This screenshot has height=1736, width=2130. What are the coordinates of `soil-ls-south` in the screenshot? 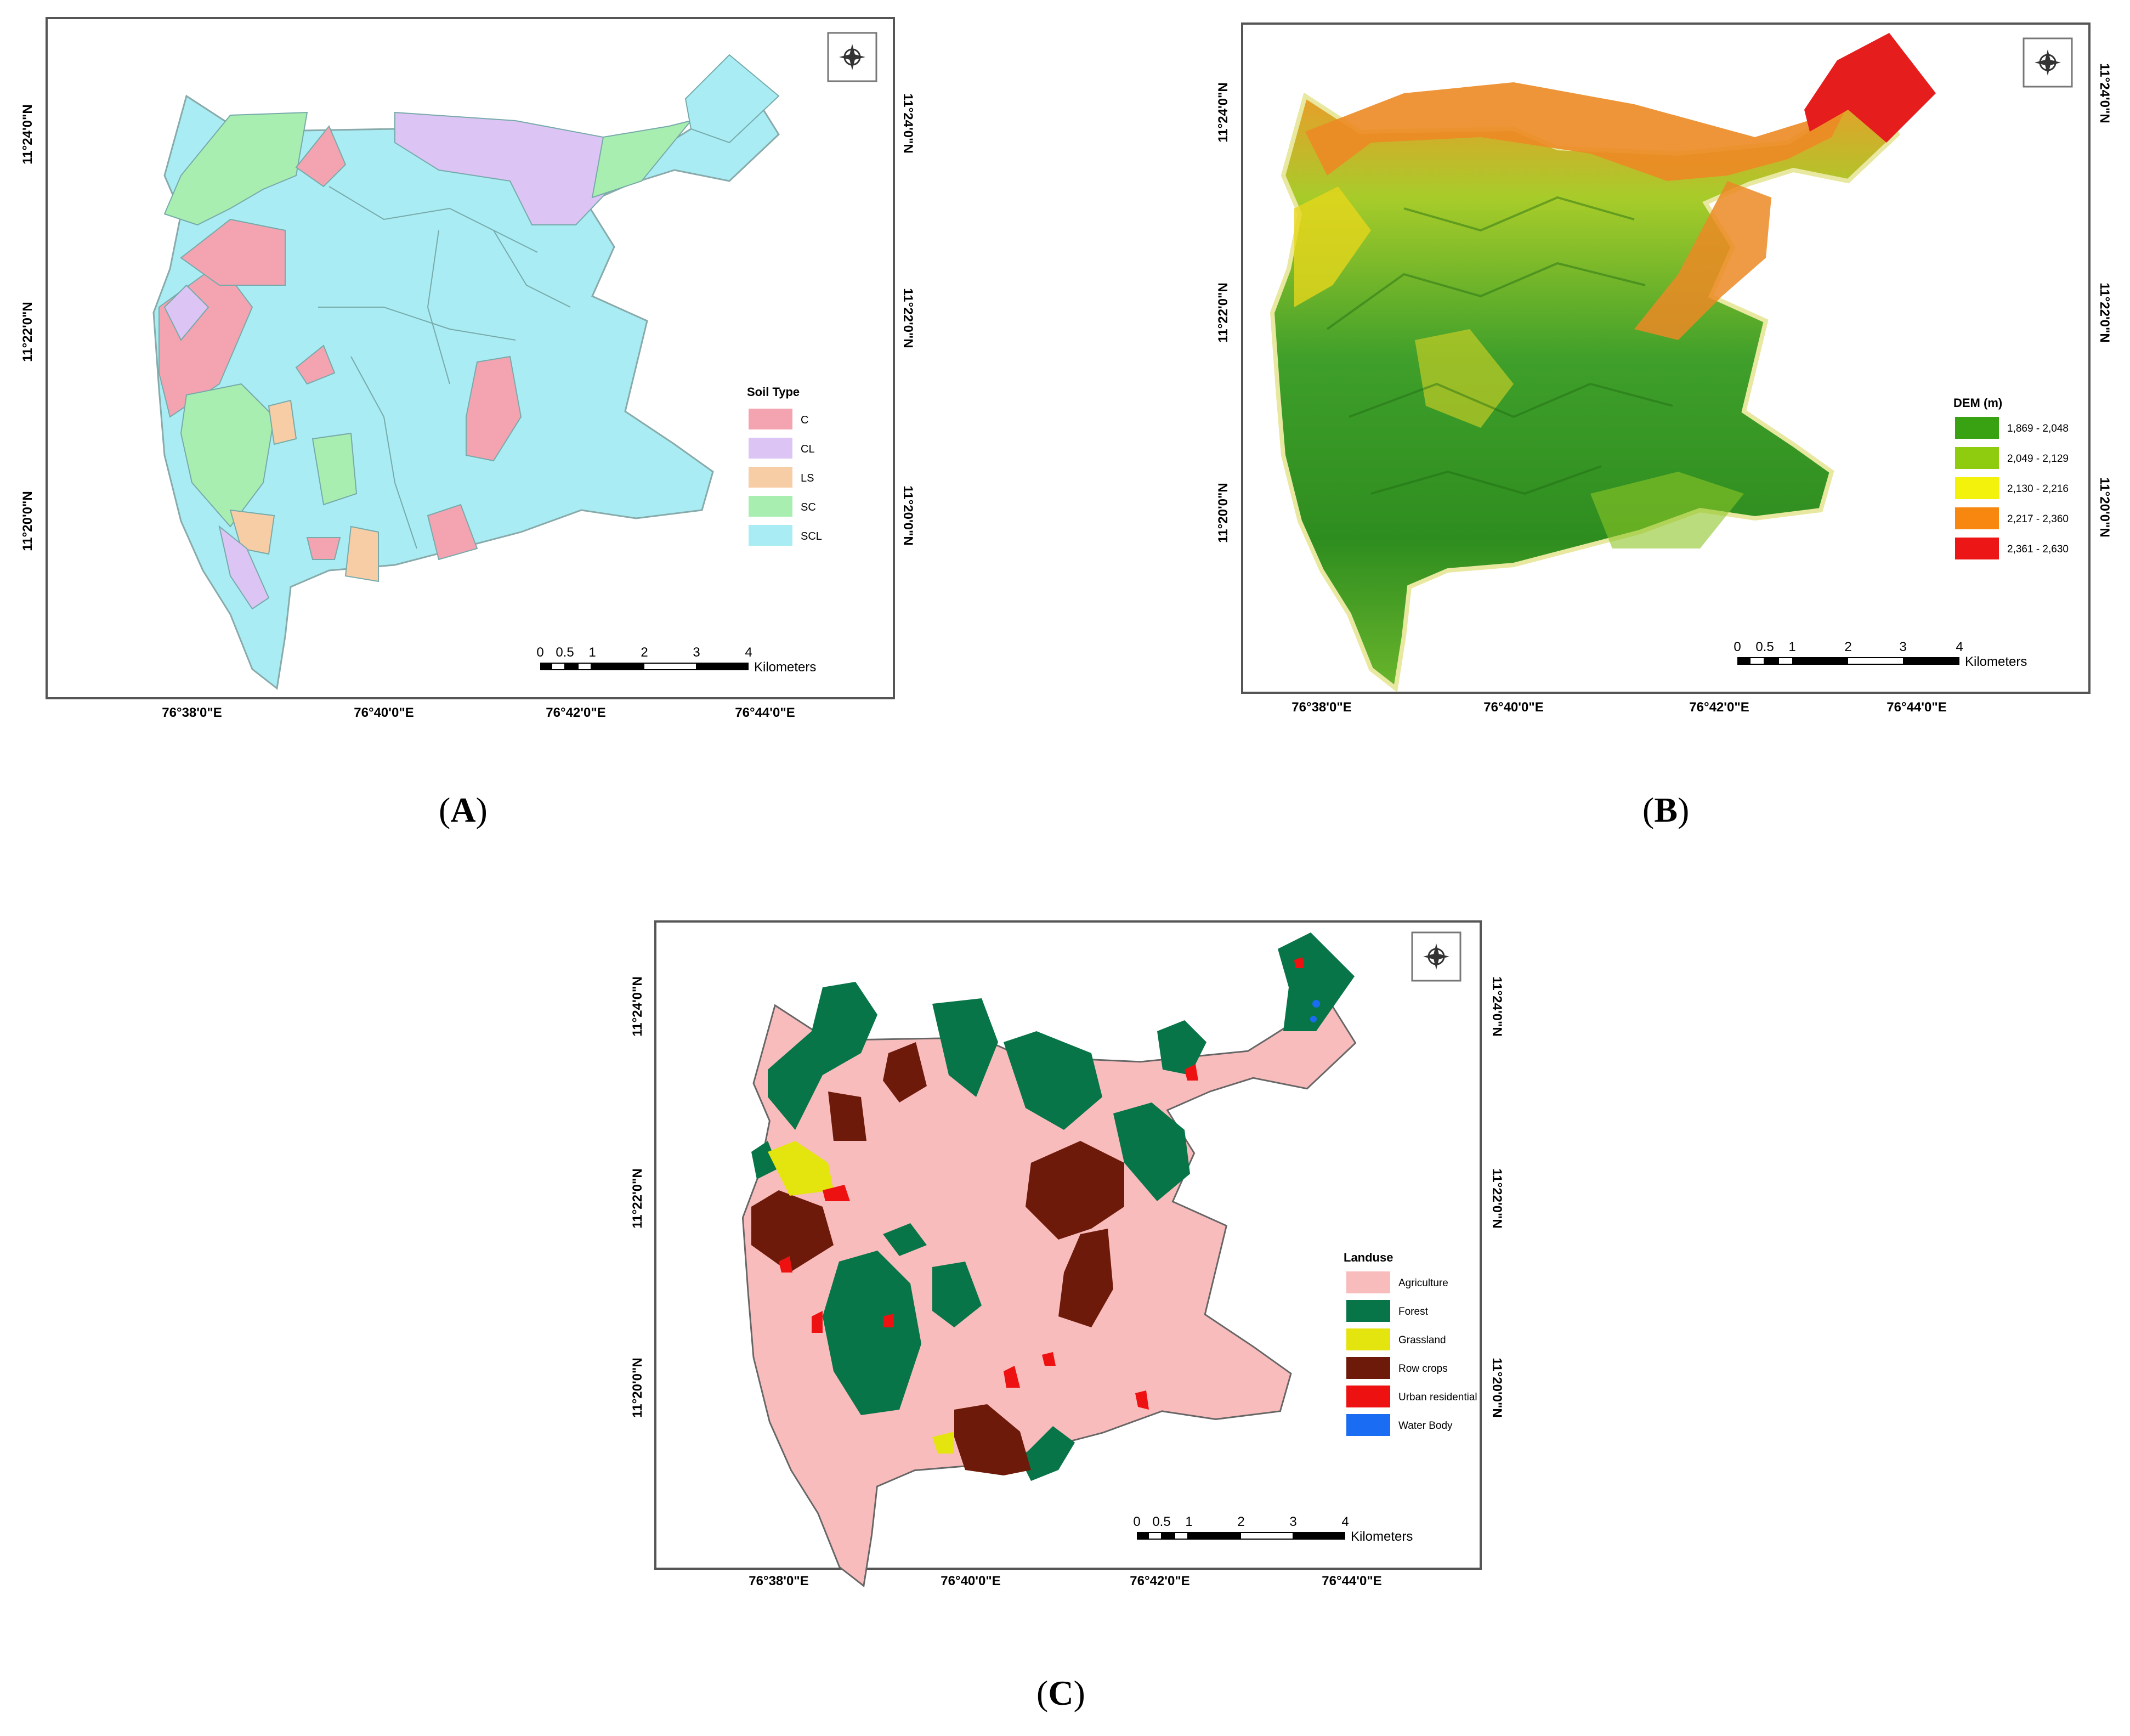 It's located at (361, 554).